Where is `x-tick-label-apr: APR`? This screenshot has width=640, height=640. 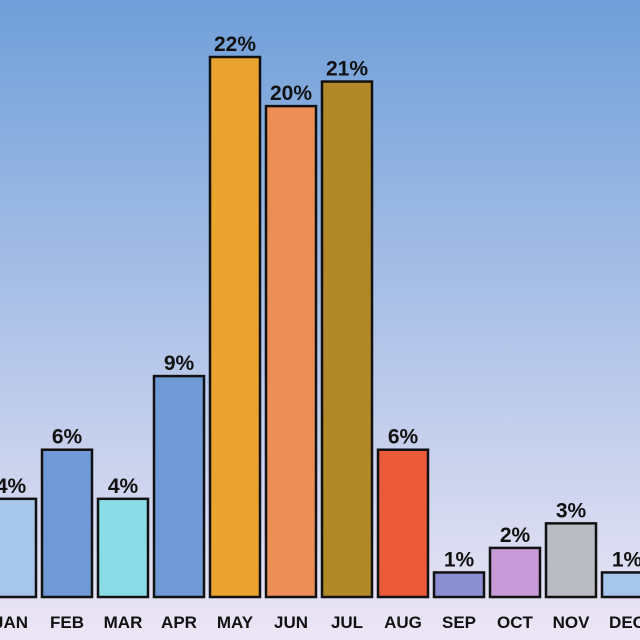 x-tick-label-apr: APR is located at coordinates (179, 622).